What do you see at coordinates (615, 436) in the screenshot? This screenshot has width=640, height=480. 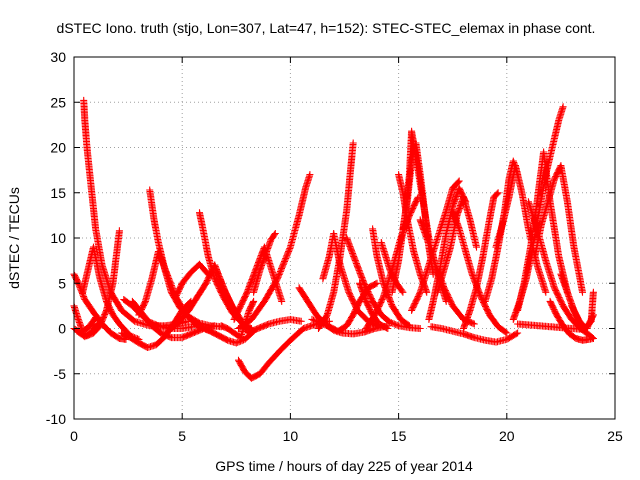 I see `x-tick-label: 25` at bounding box center [615, 436].